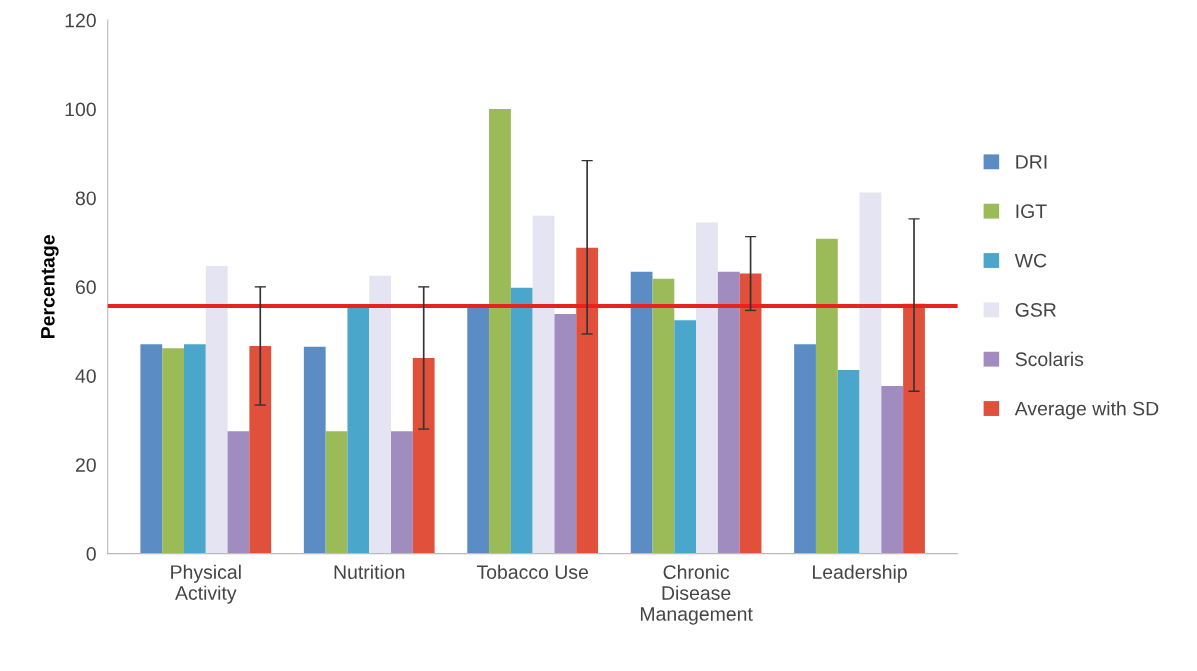 Image resolution: width=1197 pixels, height=671 pixels. What do you see at coordinates (80, 20) in the screenshot?
I see `y-tick-label: 120` at bounding box center [80, 20].